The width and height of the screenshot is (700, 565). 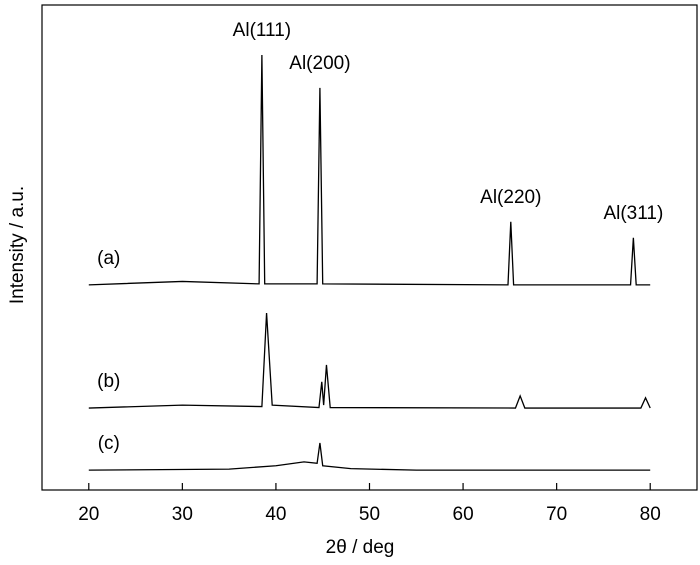 I want to click on peak-annotation: Al(200), so click(x=319, y=63).